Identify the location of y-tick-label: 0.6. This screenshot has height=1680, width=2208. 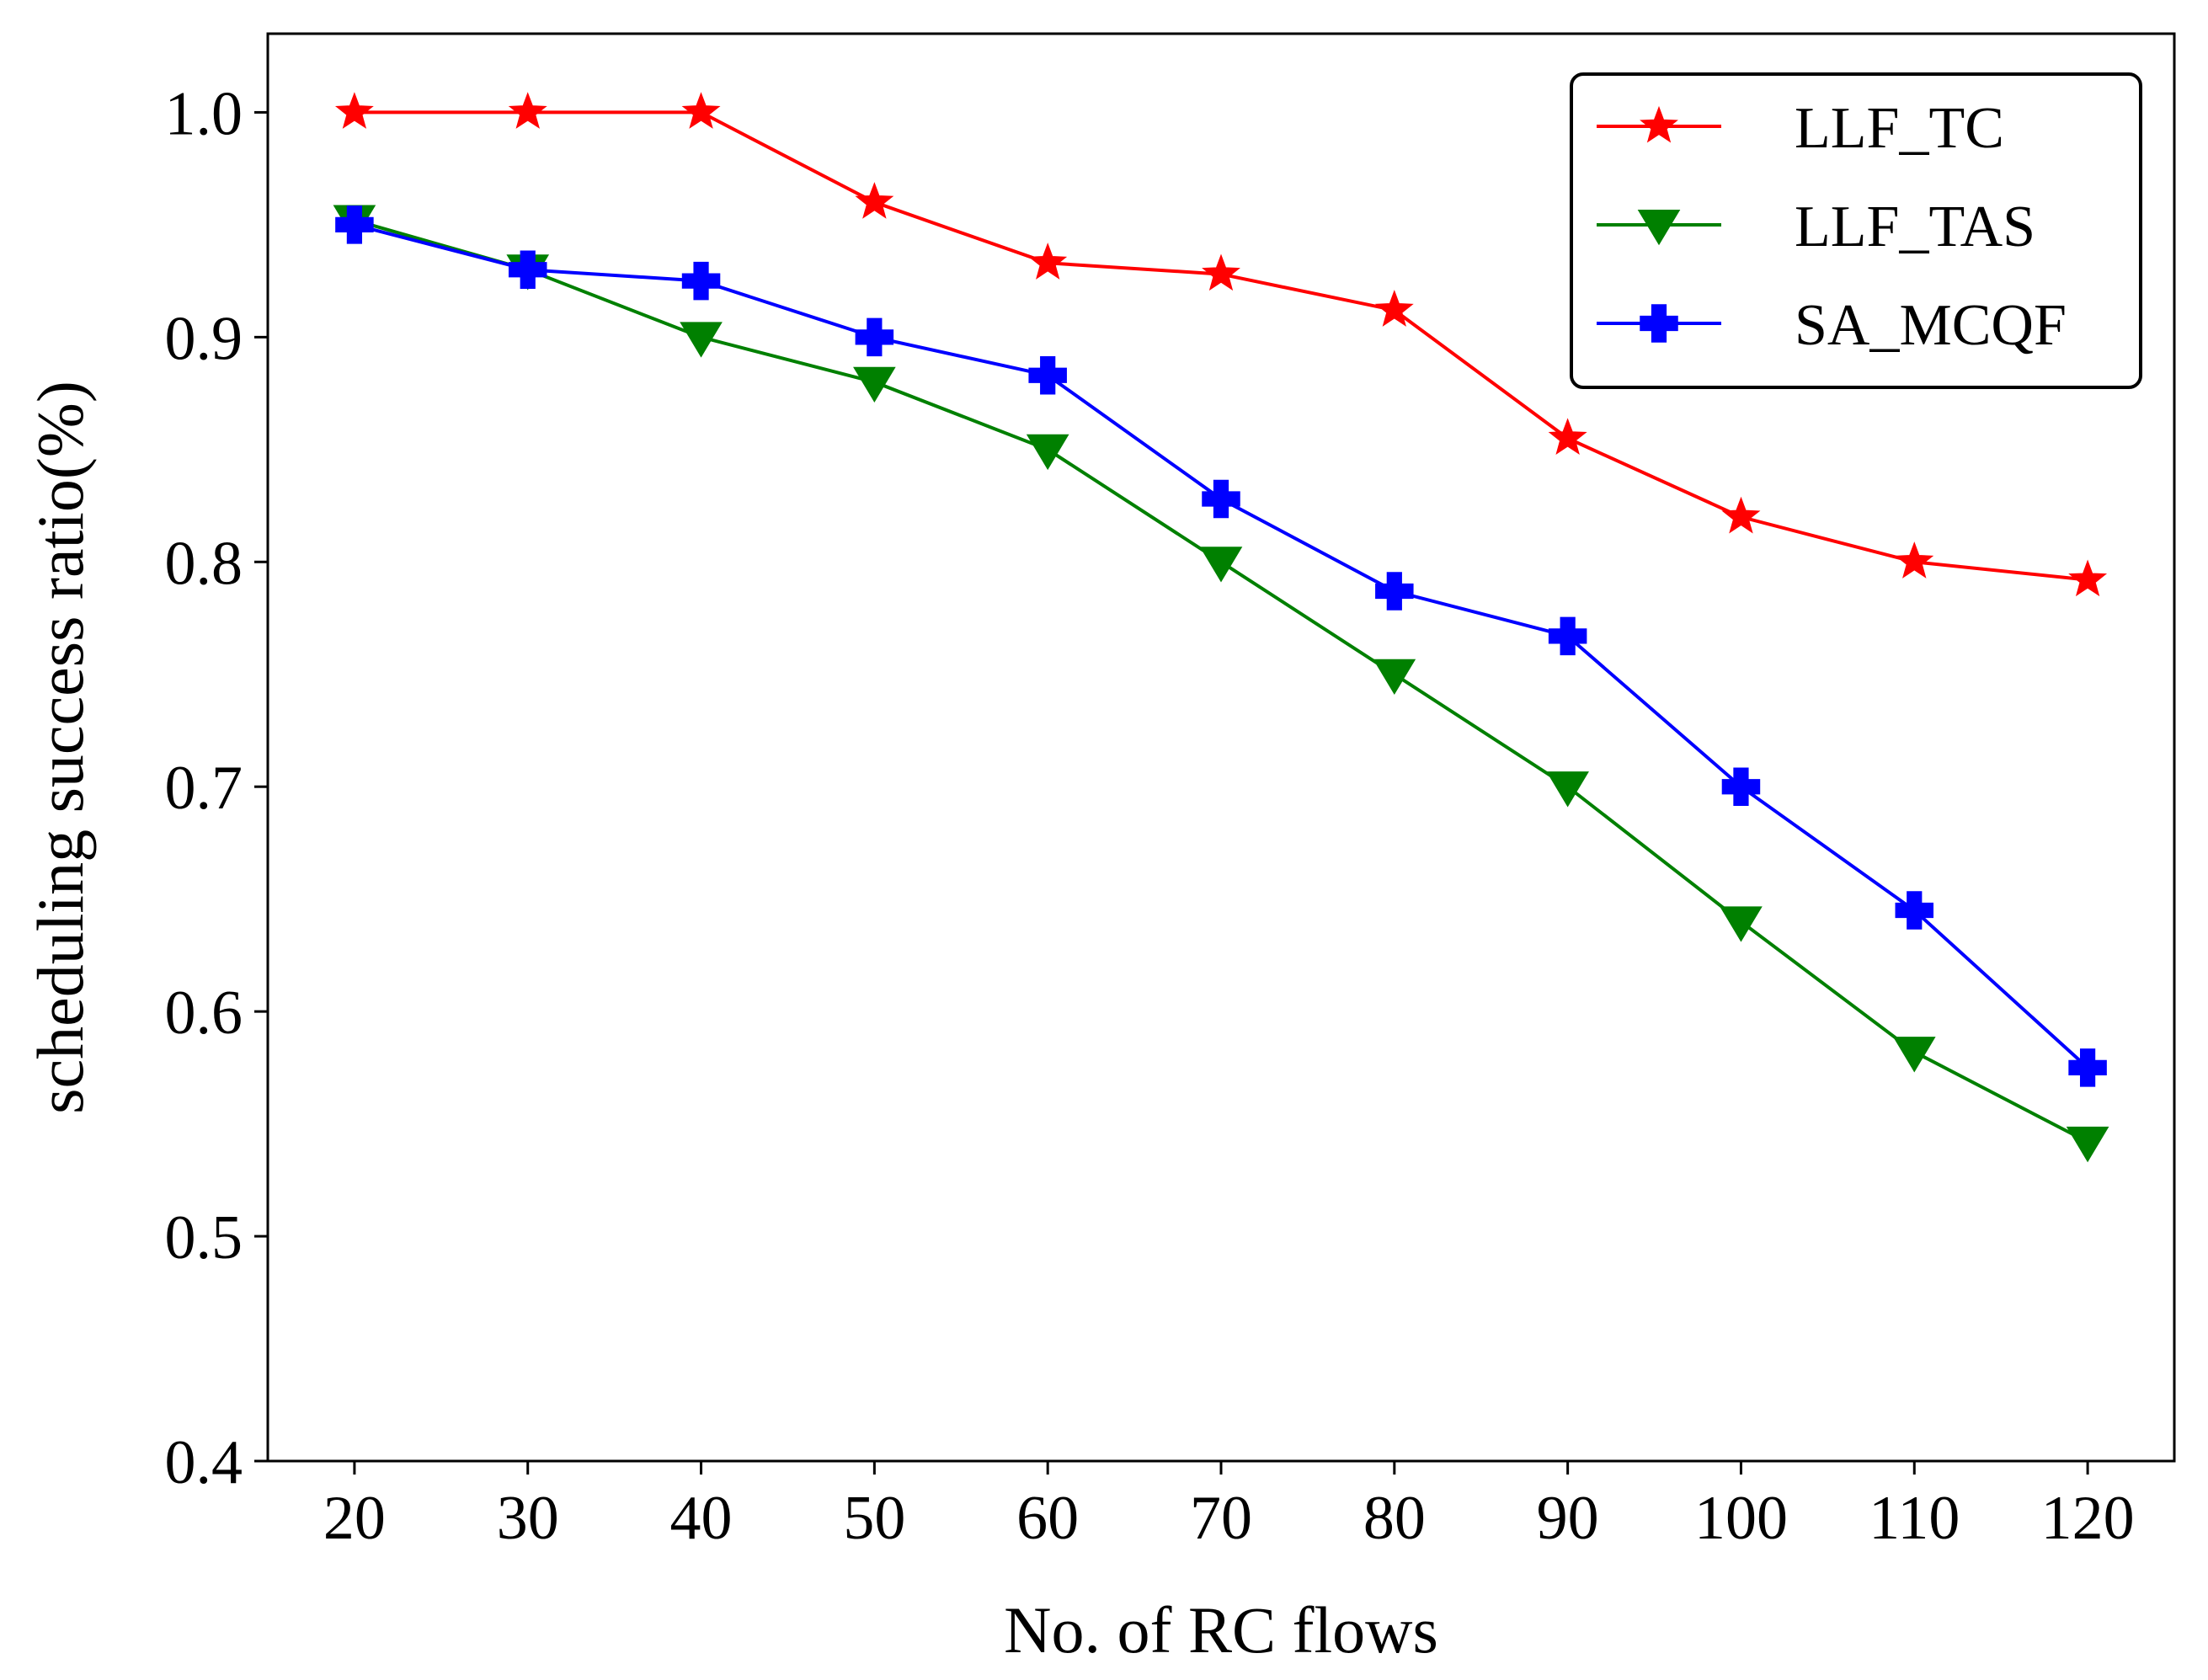
(204, 1013).